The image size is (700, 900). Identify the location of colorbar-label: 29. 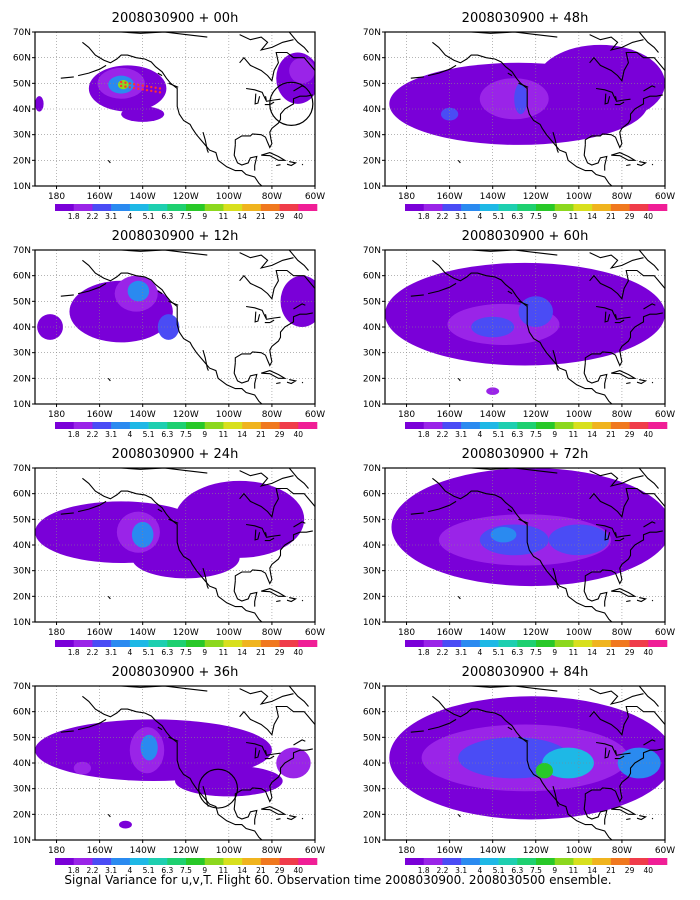
(280, 434).